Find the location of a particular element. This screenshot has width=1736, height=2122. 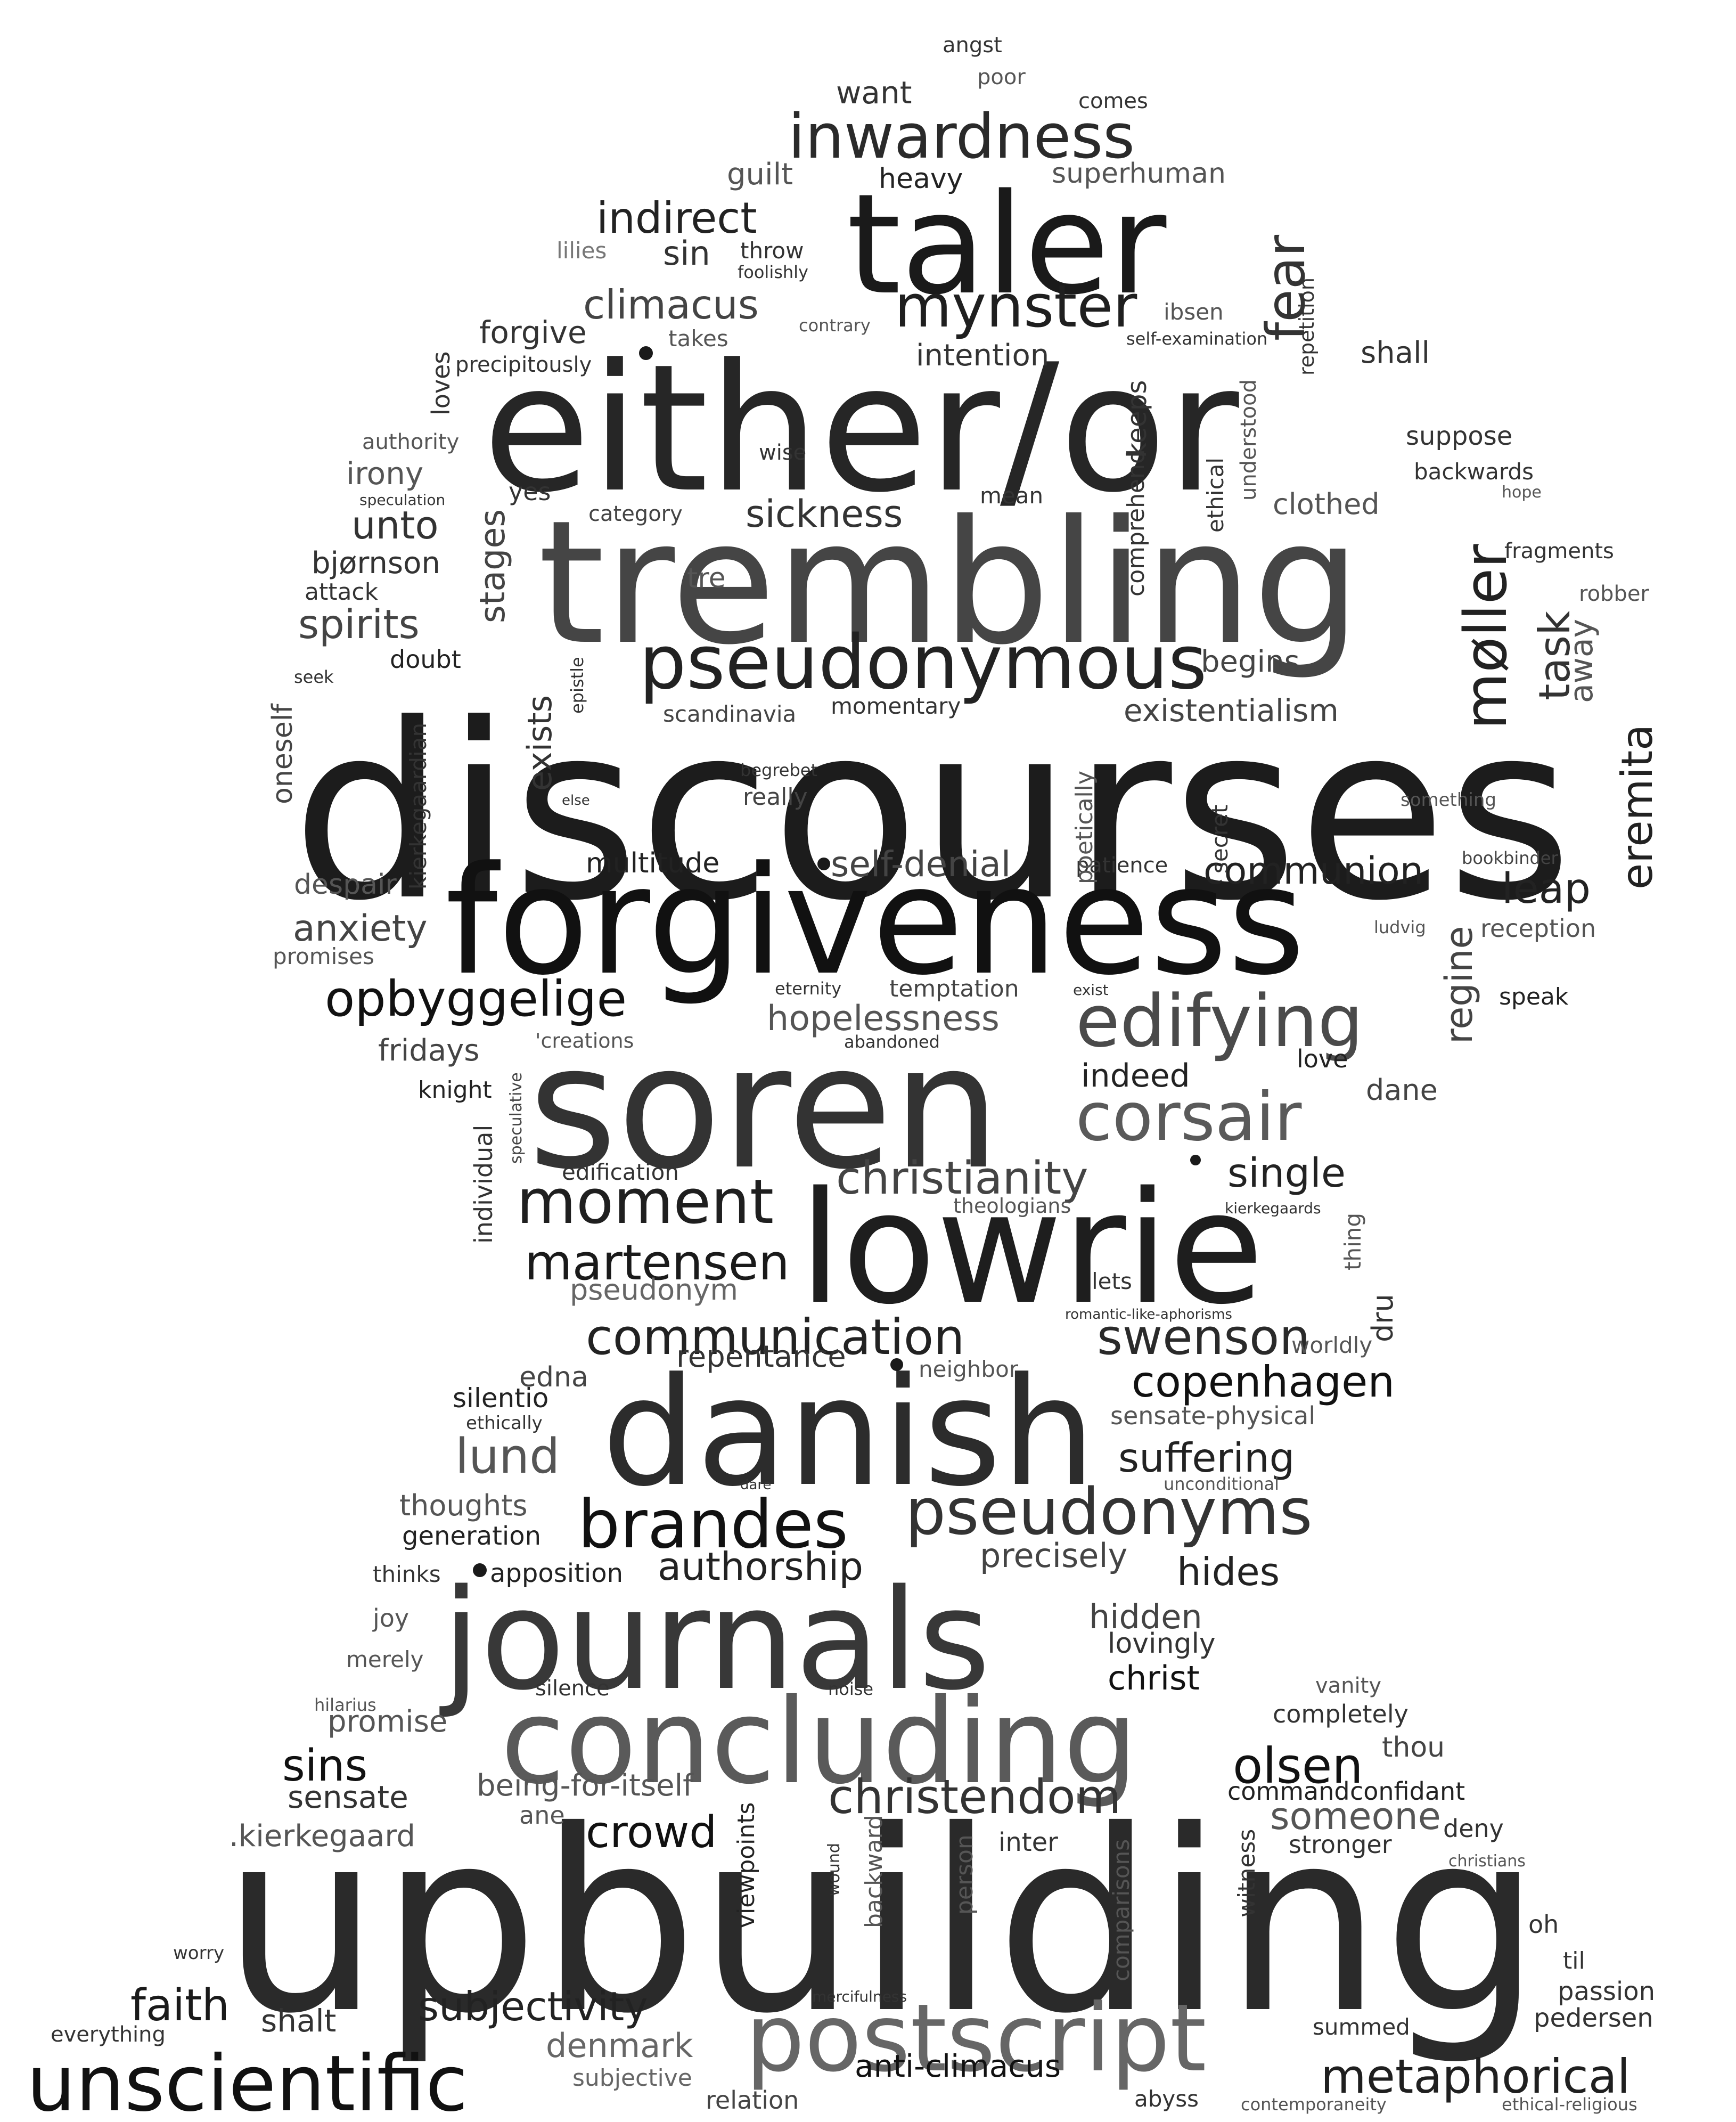

word-shalt: shalt is located at coordinates (299, 2021).